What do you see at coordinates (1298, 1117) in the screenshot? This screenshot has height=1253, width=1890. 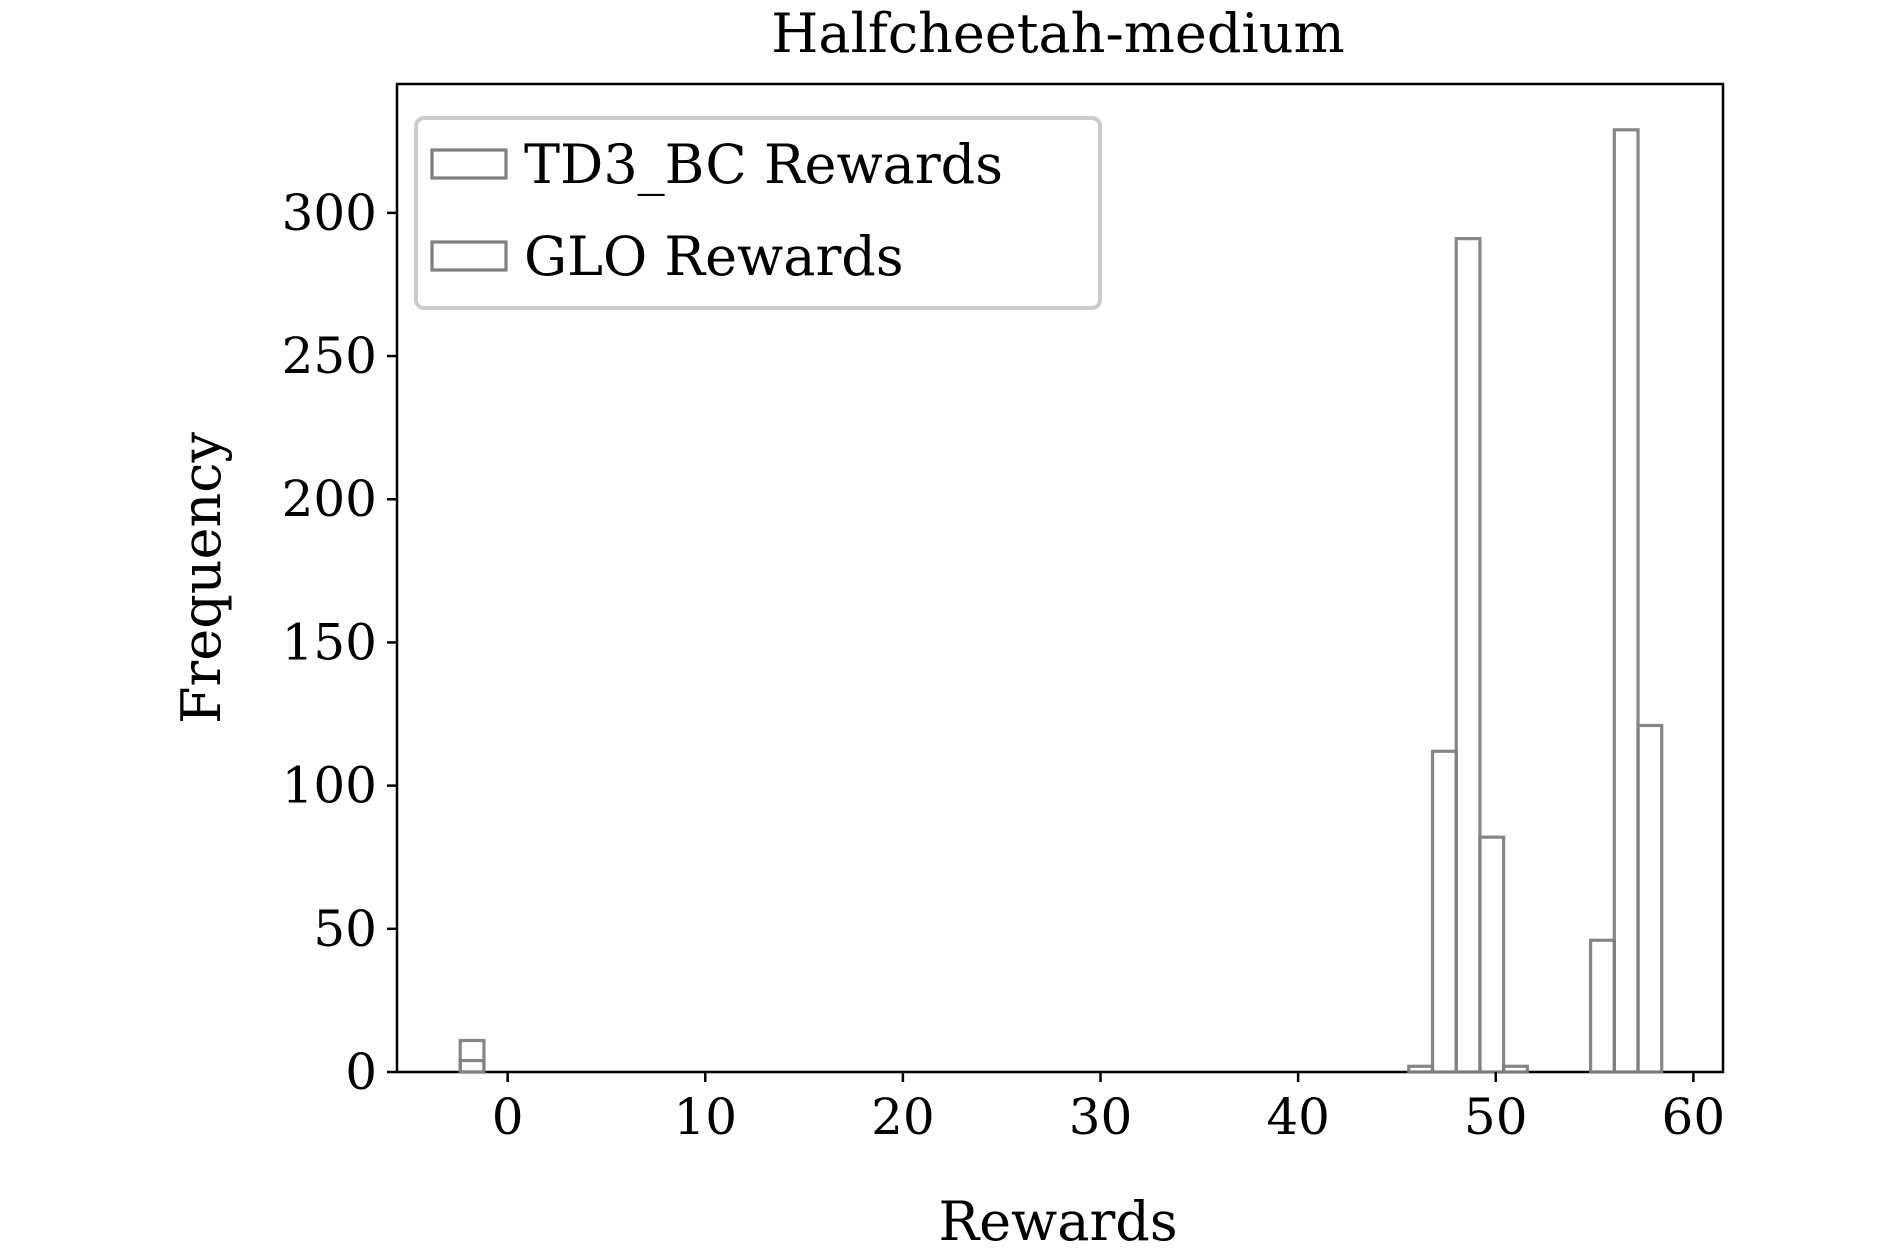 I see `x-tick-label: 40` at bounding box center [1298, 1117].